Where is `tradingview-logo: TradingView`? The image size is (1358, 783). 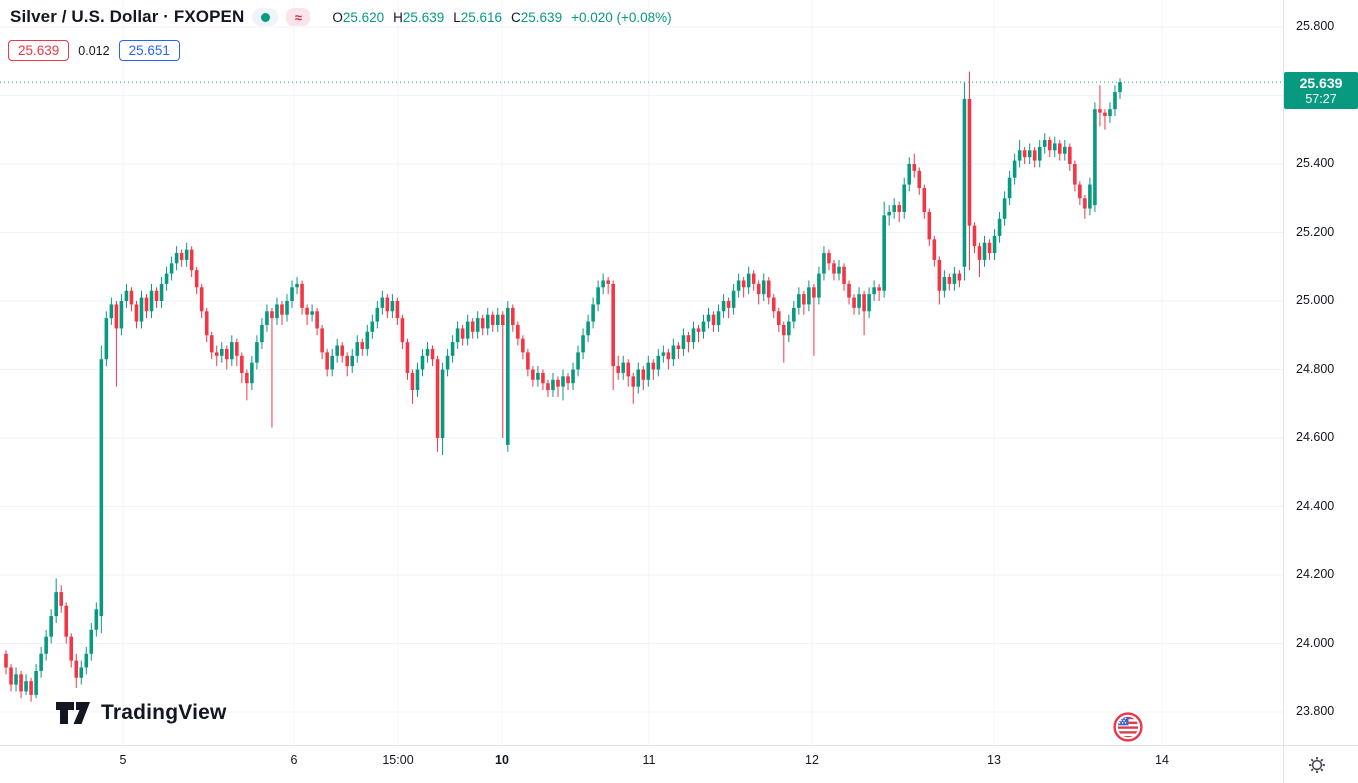
tradingview-logo: TradingView is located at coordinates (140, 713).